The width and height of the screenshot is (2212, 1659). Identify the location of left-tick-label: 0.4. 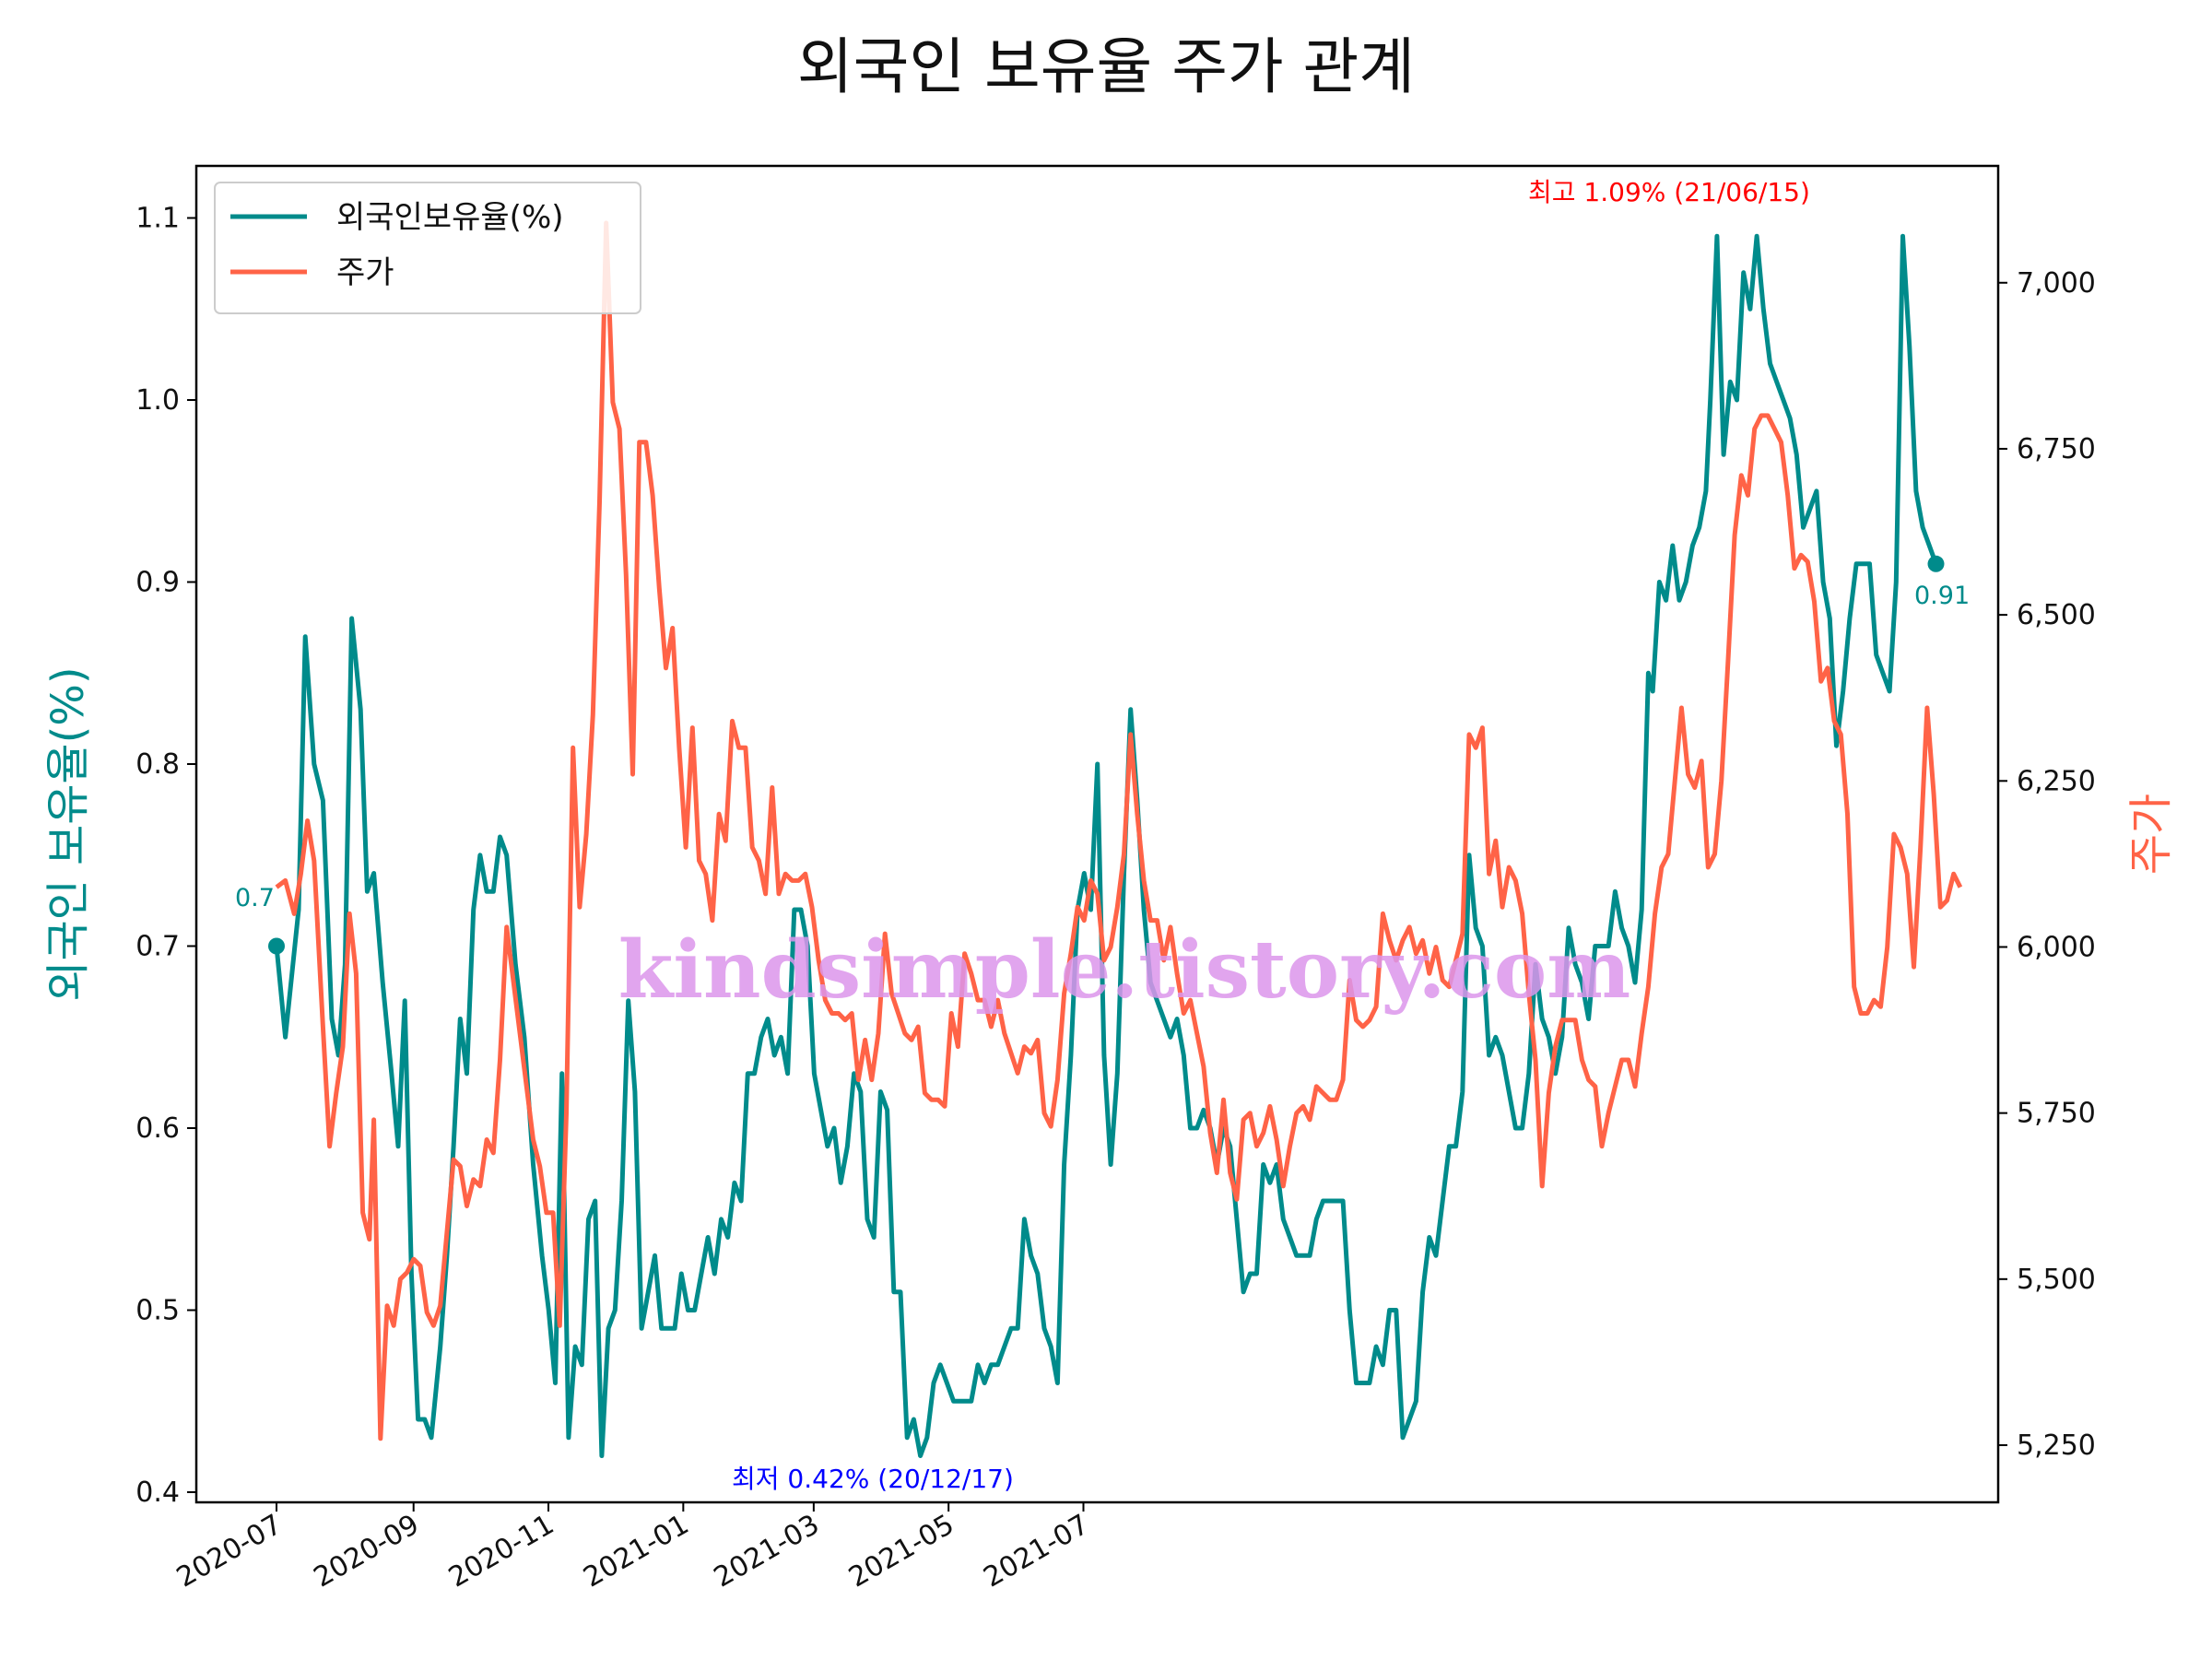
(157, 1493).